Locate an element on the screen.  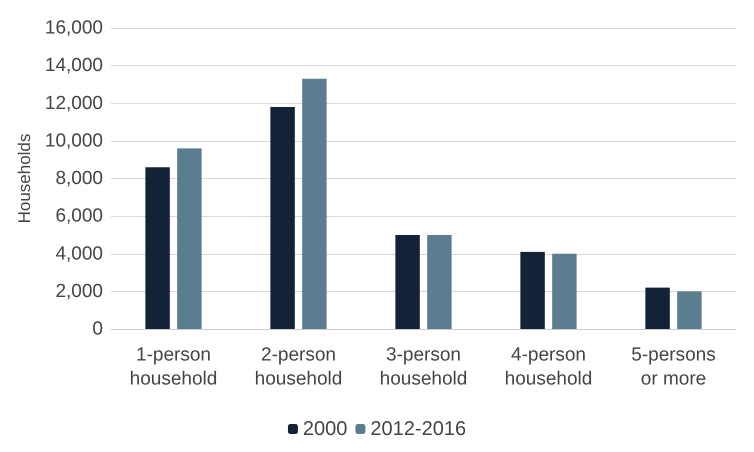
legend-label: 2012-2016 is located at coordinates (418, 429).